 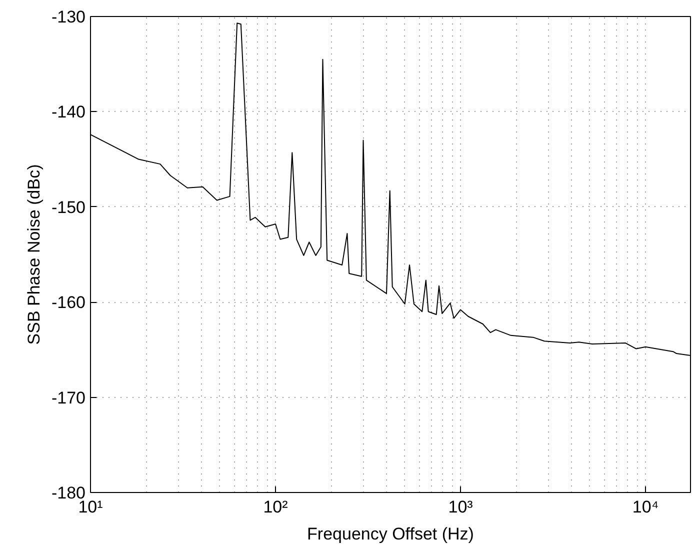 What do you see at coordinates (461, 507) in the screenshot?
I see `x-tick-label: 10³` at bounding box center [461, 507].